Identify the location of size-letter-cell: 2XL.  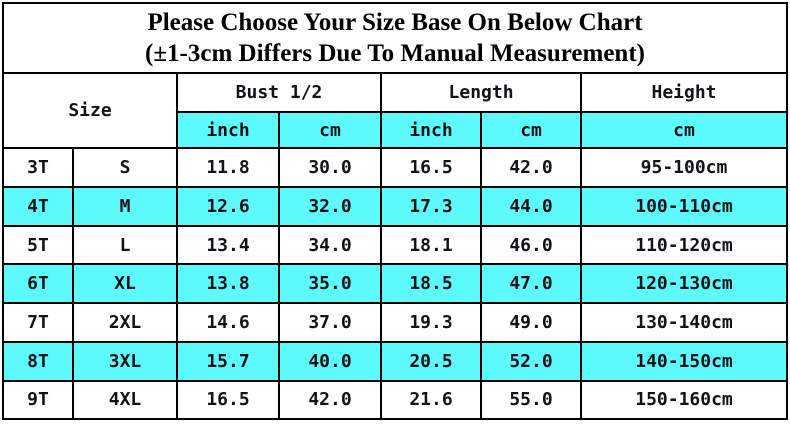
(125, 323).